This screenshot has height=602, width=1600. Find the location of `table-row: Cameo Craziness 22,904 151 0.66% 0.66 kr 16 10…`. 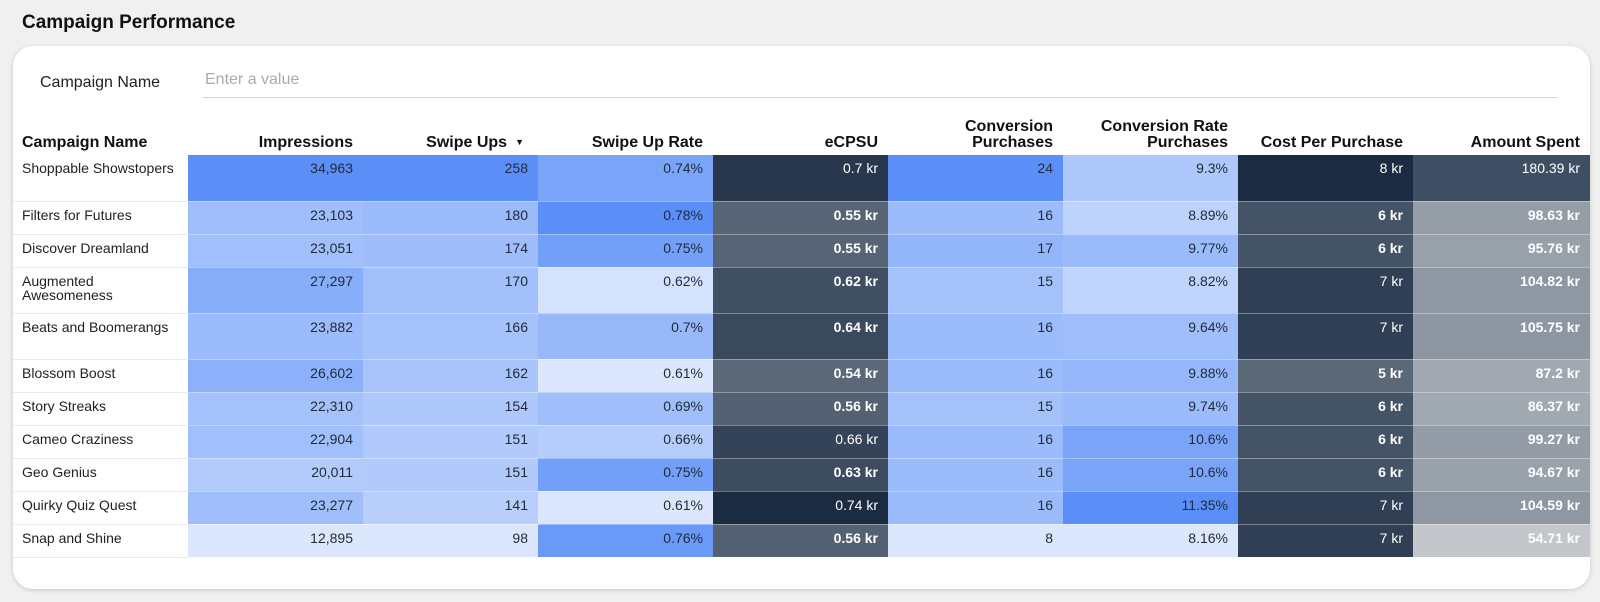

table-row: Cameo Craziness 22,904 151 0.66% 0.66 kr 16 10… is located at coordinates (801, 442).